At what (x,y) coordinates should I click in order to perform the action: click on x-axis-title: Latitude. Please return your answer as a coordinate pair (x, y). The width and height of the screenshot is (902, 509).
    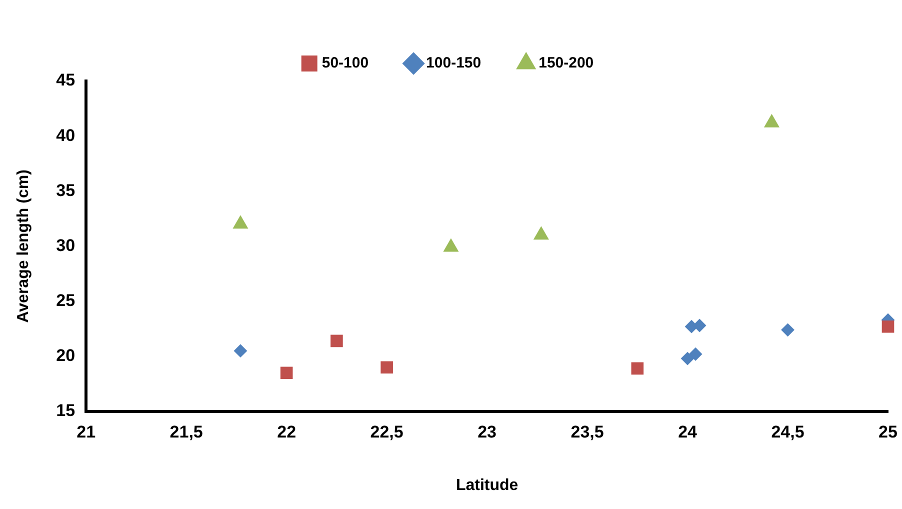
    Looking at the image, I should click on (487, 485).